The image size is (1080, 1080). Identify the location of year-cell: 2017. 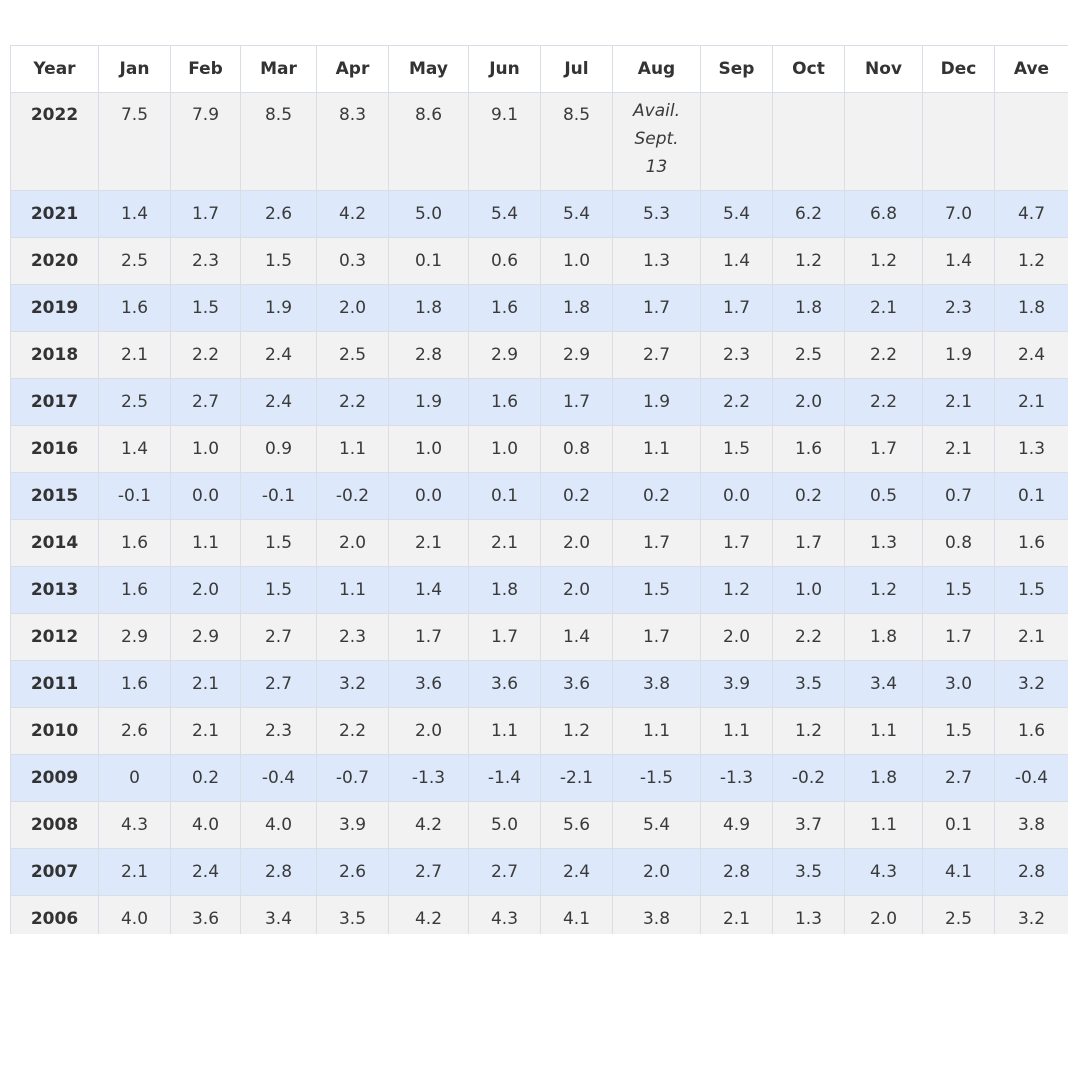
(54, 402).